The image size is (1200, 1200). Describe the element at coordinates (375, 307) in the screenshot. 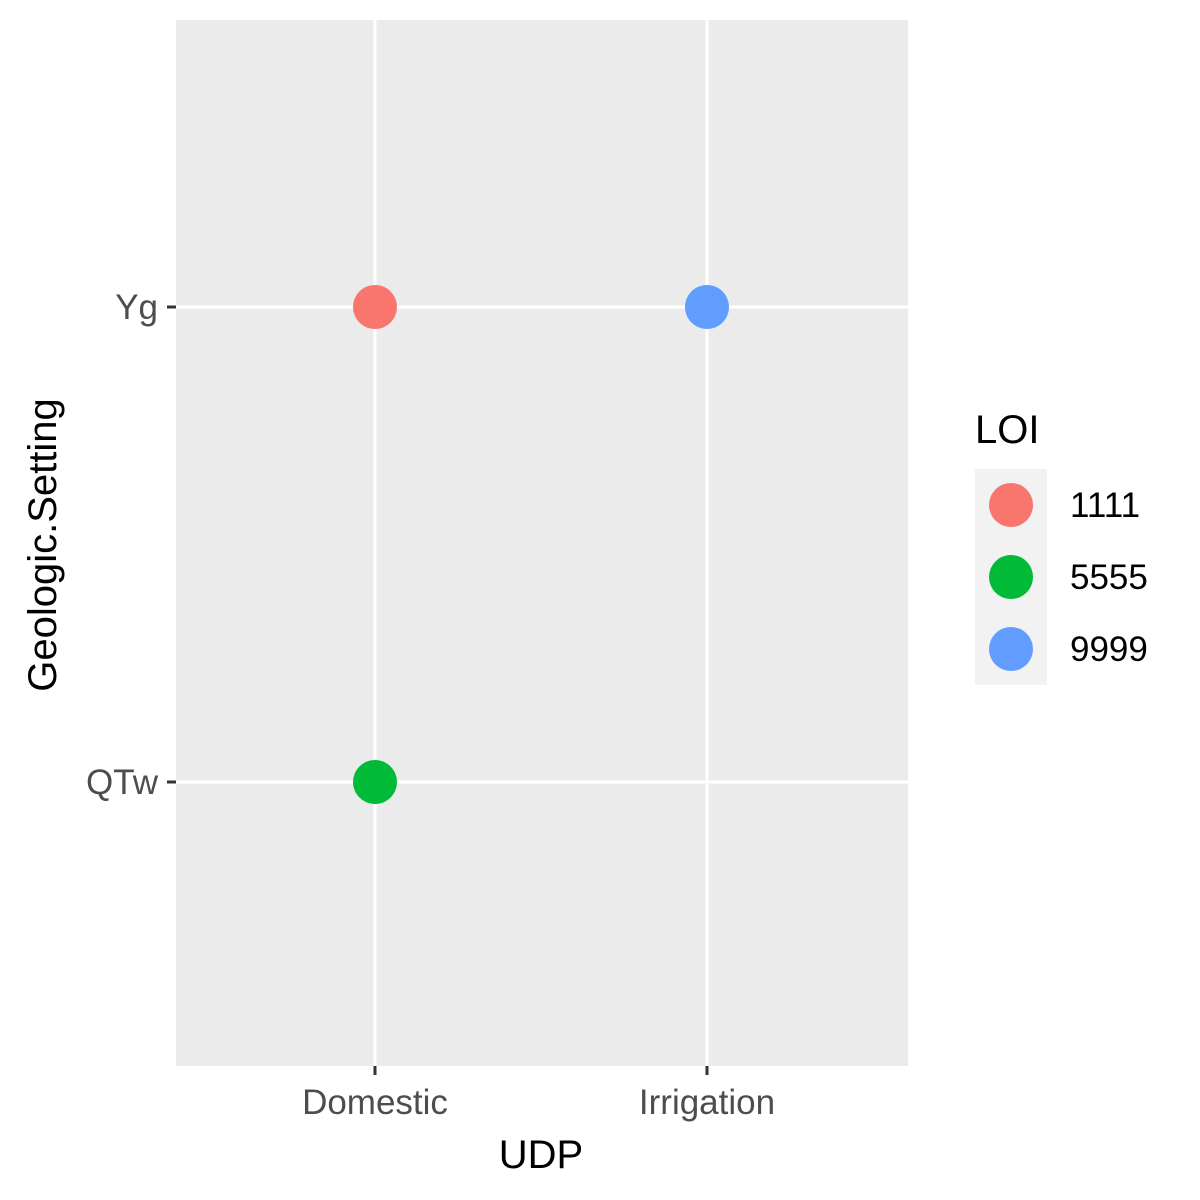

I see `point-domestic-yg` at that location.